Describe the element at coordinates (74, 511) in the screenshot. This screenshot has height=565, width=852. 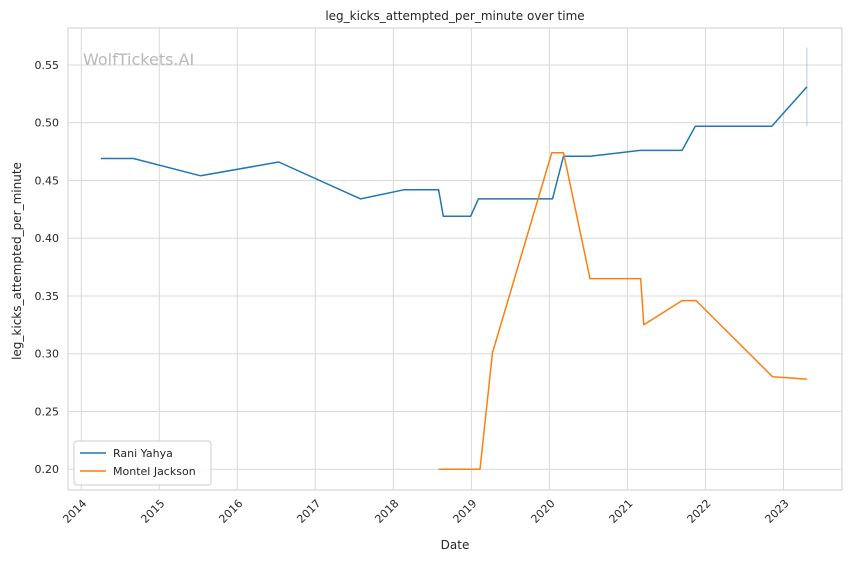
I see `x-tick-label: 2014` at that location.